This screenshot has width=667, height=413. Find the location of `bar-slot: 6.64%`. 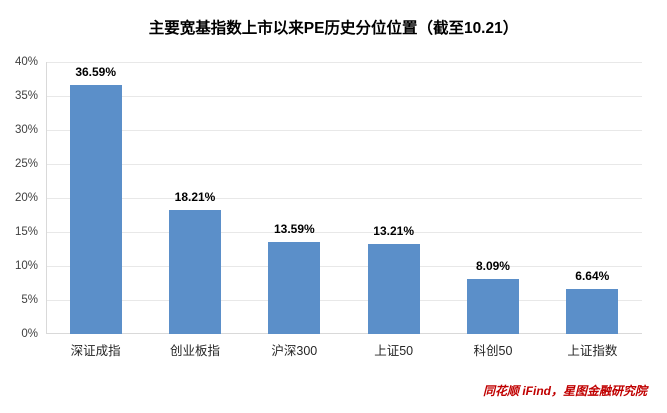

bar-slot: 6.64% is located at coordinates (592, 198).